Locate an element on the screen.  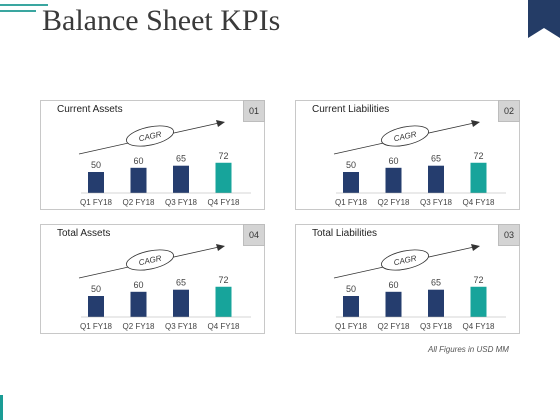
bottom-left-accent is located at coordinates (1, 407).